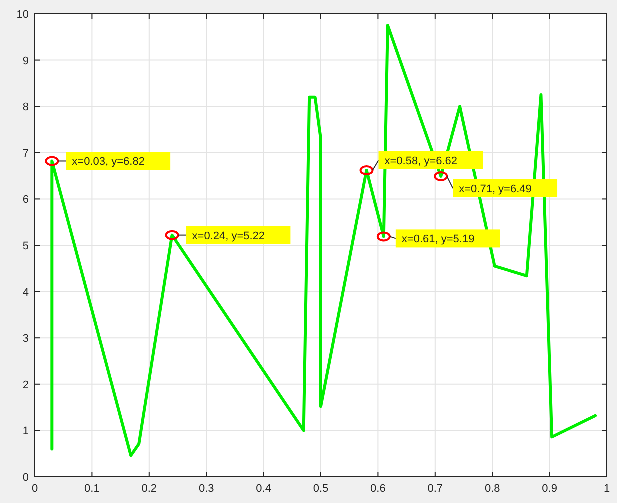  Describe the element at coordinates (495, 190) in the screenshot. I see `annotation: x=0.71, y=6.49` at that location.